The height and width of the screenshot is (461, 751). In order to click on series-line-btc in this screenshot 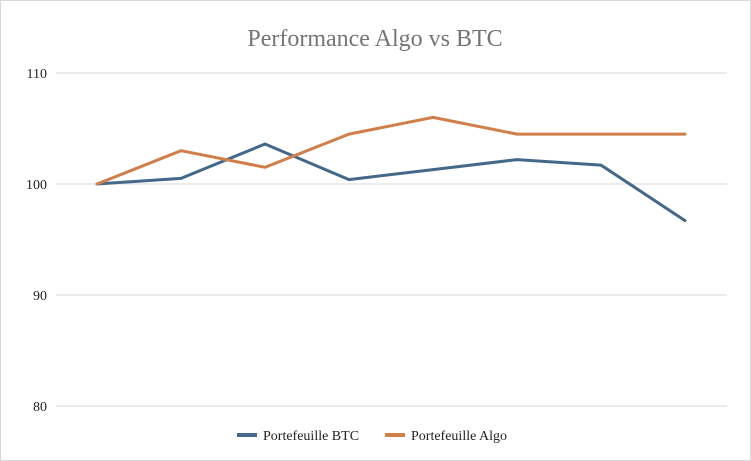, I will do `click(391, 182)`.